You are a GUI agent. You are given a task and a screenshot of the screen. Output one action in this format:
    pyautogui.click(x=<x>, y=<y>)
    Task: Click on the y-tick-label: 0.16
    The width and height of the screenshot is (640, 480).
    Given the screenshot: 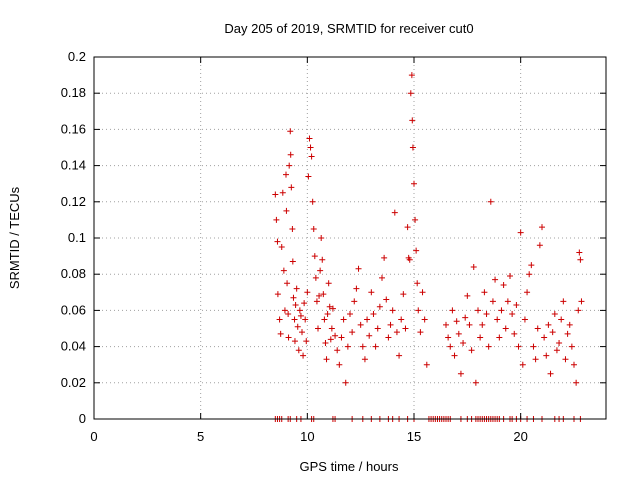 What is the action you would take?
    pyautogui.click(x=73, y=128)
    